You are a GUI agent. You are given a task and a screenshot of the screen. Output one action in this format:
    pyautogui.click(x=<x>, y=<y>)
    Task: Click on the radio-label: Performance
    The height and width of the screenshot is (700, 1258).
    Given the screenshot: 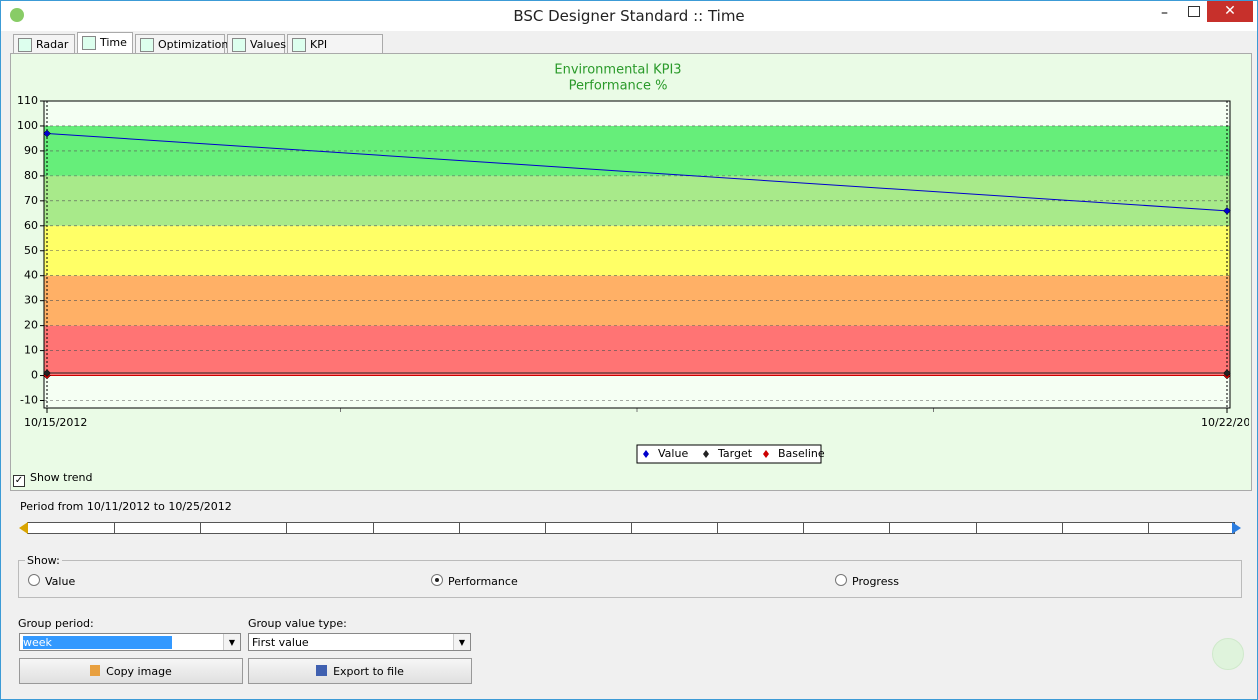 What is the action you would take?
    pyautogui.click(x=483, y=581)
    